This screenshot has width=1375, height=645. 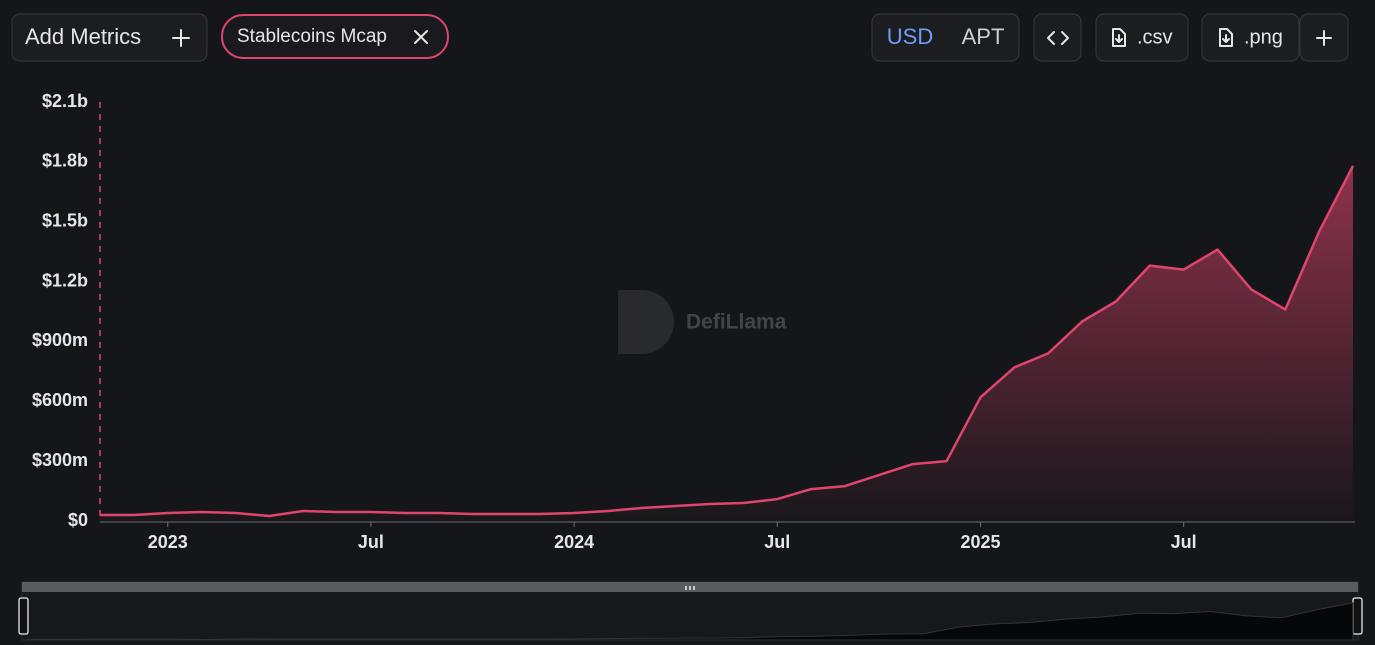 I want to click on chip-bg, so click(x=335, y=36).